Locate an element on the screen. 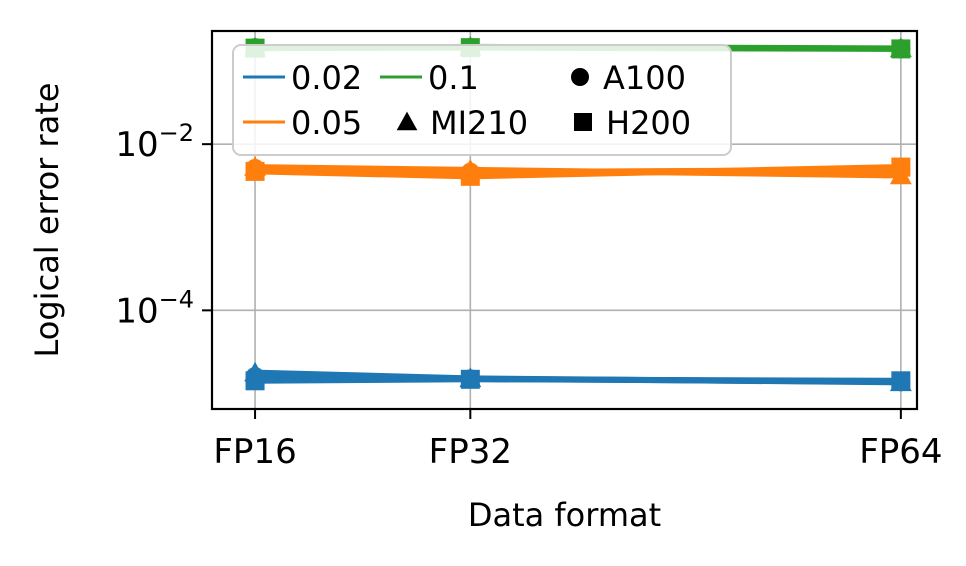  legend-label: H200 is located at coordinates (648, 123).